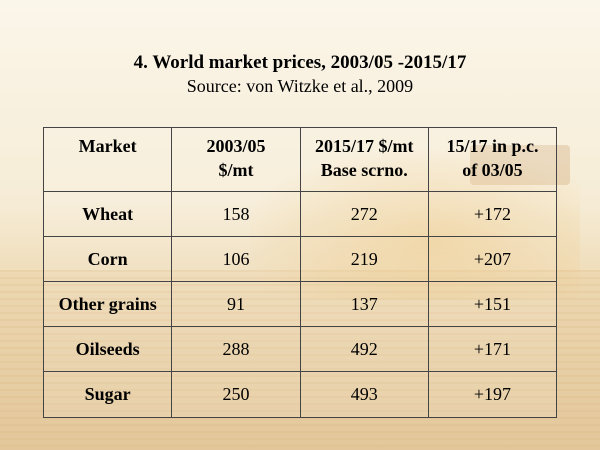 Image resolution: width=600 pixels, height=450 pixels. Describe the element at coordinates (492, 214) in the screenshot. I see `cell-percent: +172` at that location.